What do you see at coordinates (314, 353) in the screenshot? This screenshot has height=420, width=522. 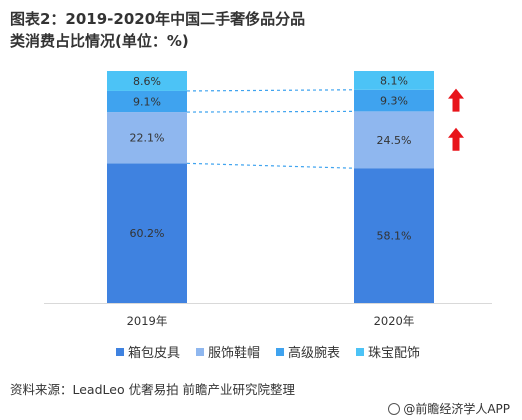 I see `legend-label: 高级腕表` at bounding box center [314, 353].